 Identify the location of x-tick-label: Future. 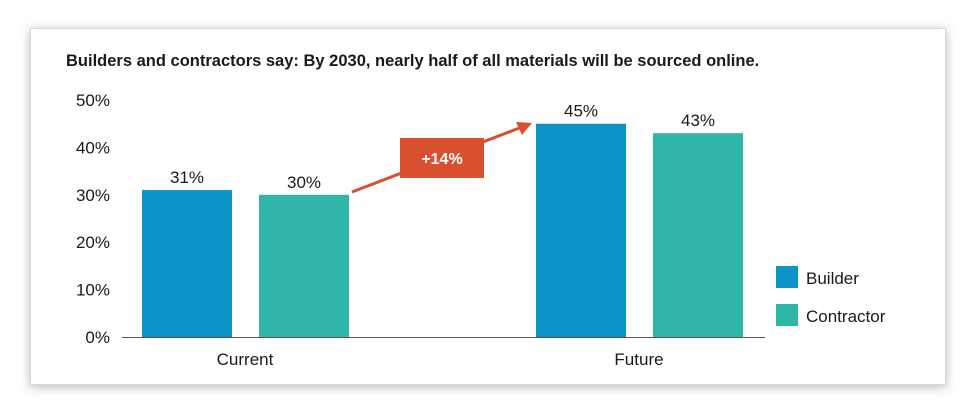
(638, 359).